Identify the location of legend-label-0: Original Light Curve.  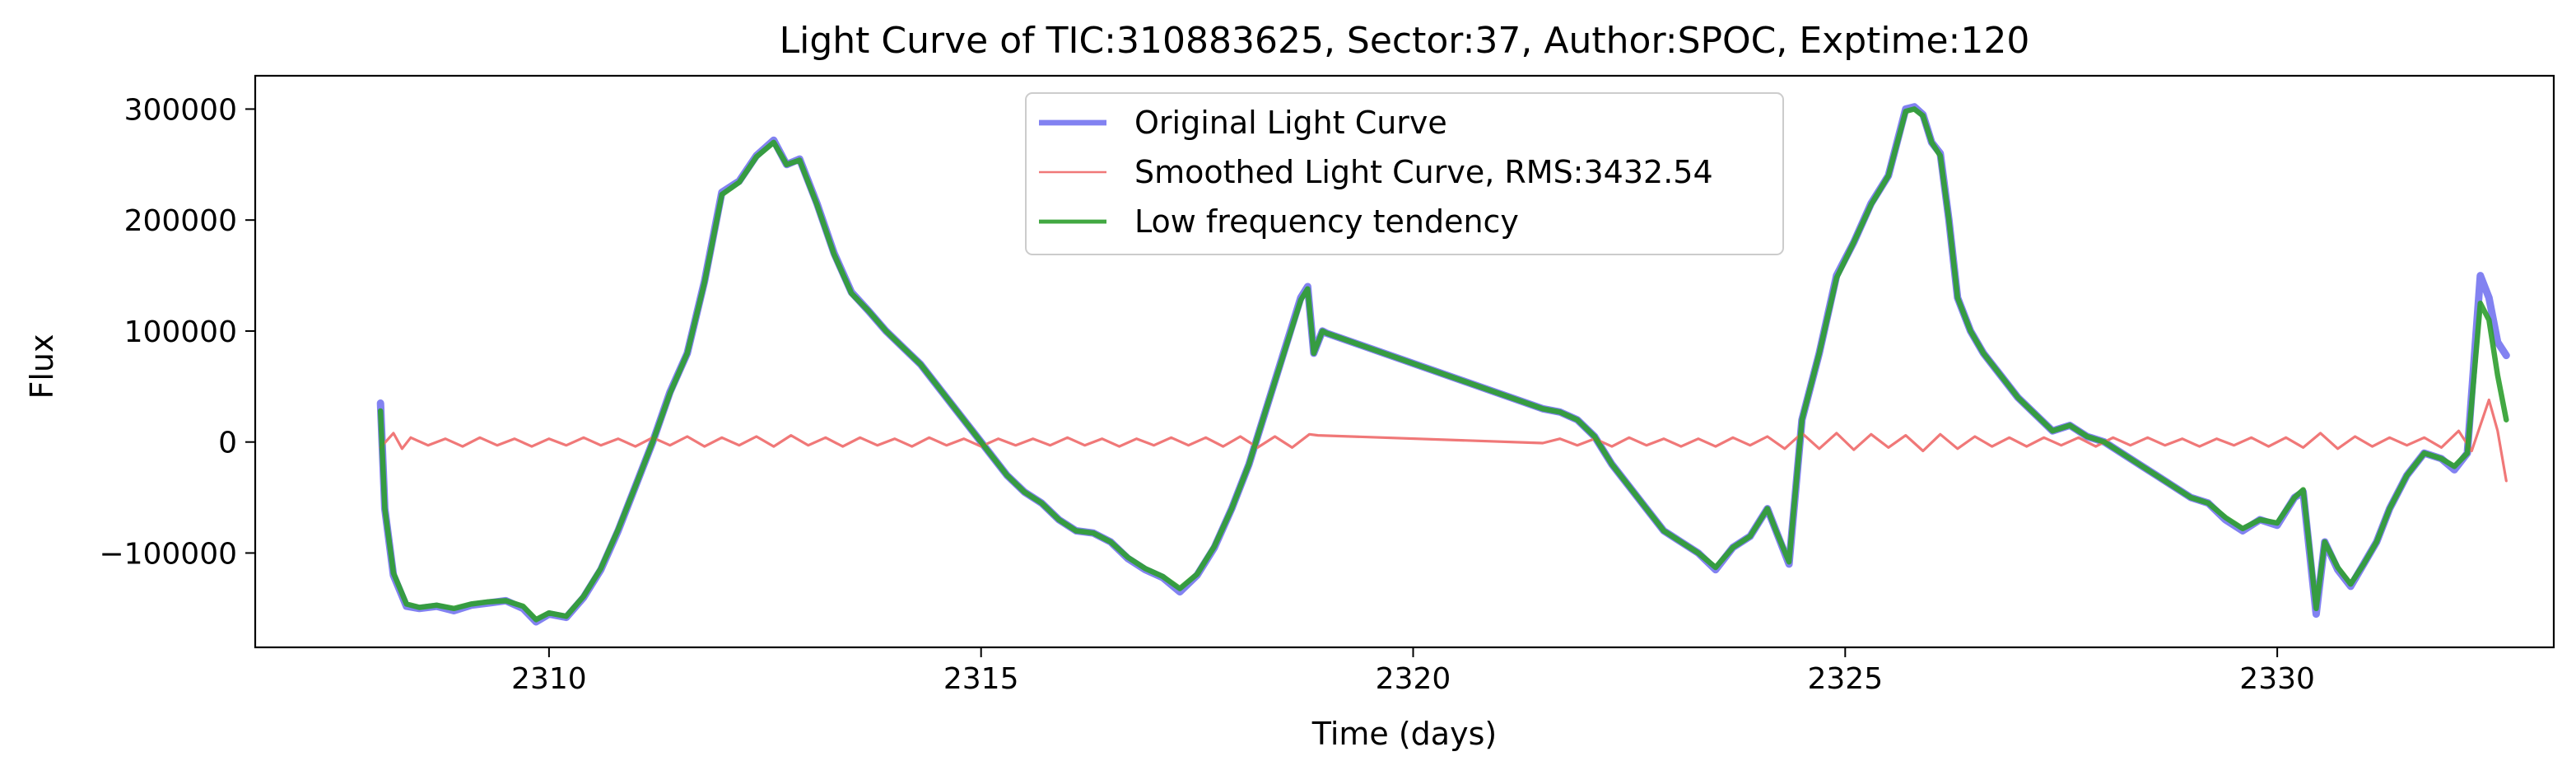
(1290, 123).